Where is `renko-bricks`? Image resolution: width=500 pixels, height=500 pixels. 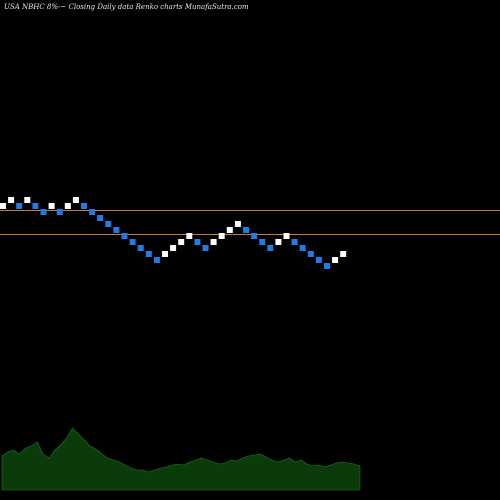
renko-bricks is located at coordinates (173, 233).